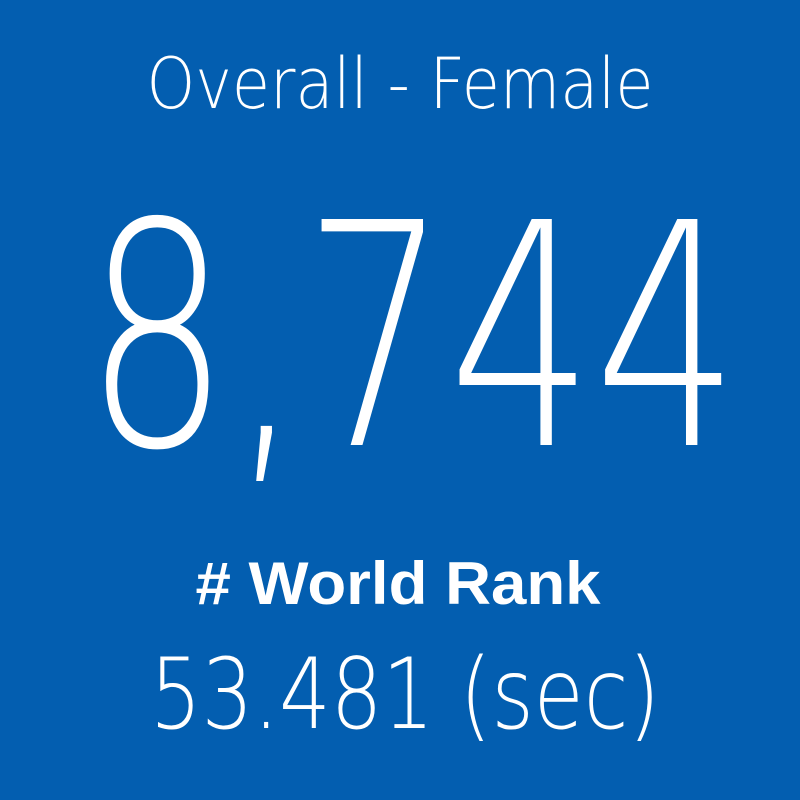 The image size is (800, 800). I want to click on tile-title: Overall - Female, so click(400, 84).